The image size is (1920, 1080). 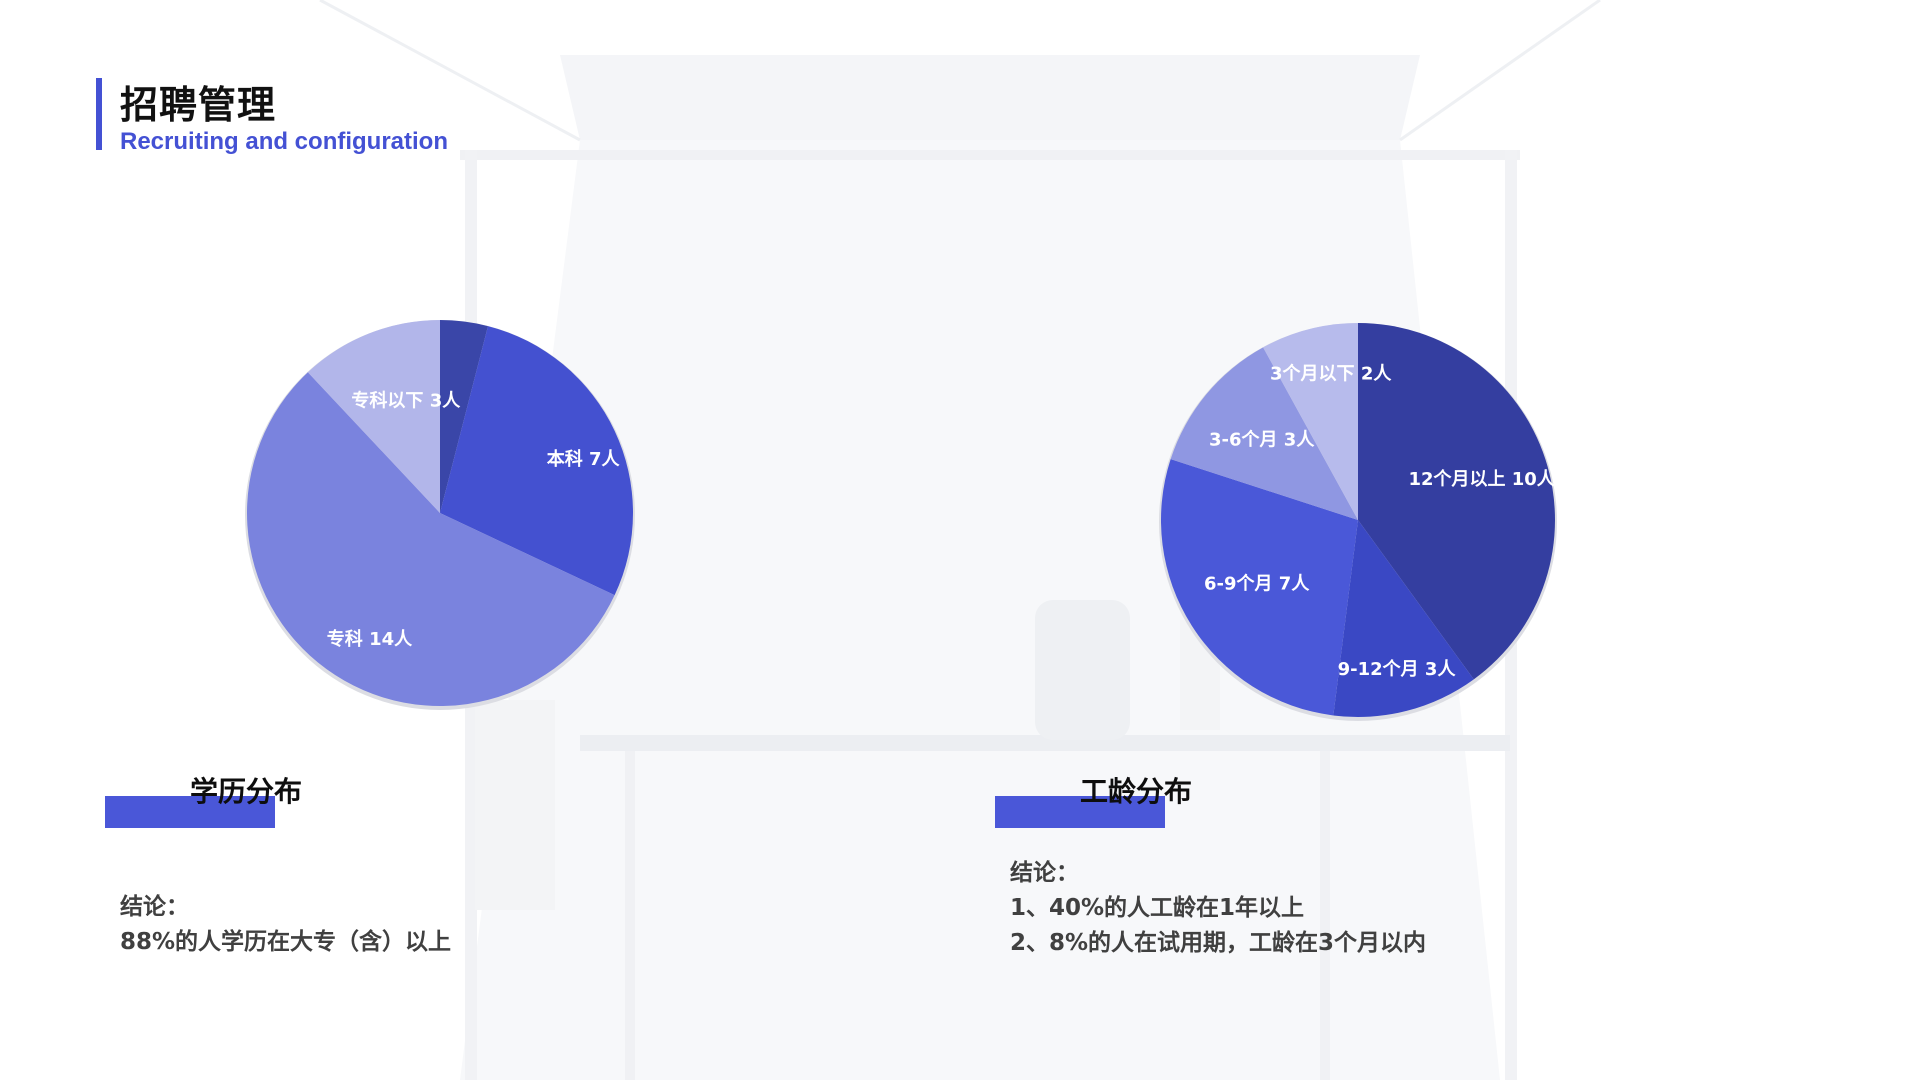 I want to click on pie-slice-label: 6-9个月 7人, so click(x=1257, y=583).